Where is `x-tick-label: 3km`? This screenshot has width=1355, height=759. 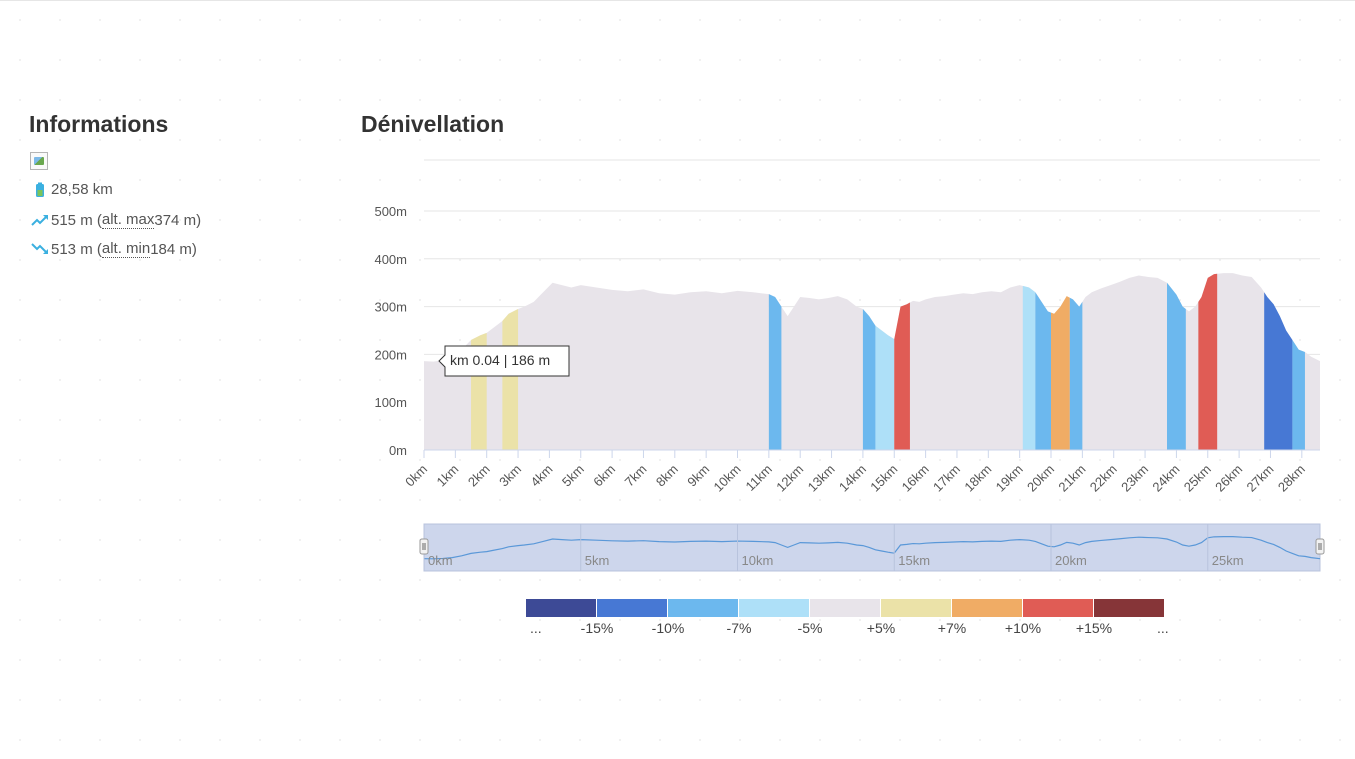 x-tick-label: 3km is located at coordinates (510, 476).